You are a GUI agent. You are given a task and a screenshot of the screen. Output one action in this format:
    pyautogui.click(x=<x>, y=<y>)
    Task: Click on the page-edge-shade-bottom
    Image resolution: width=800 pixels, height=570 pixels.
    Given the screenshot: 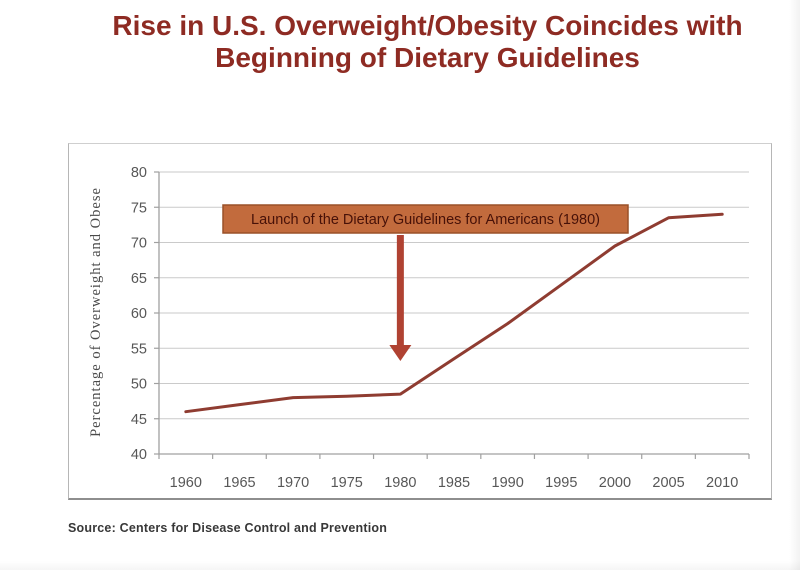 What is the action you would take?
    pyautogui.click(x=400, y=565)
    